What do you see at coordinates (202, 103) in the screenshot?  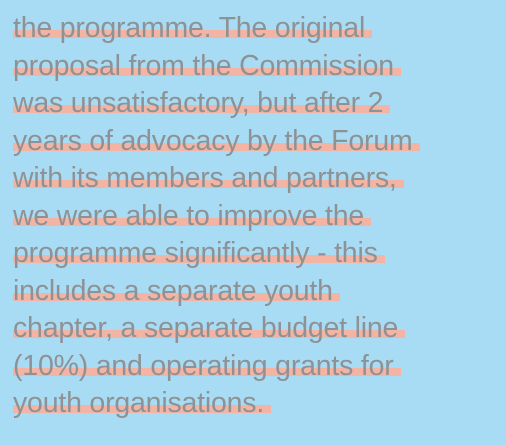 I see `highlighted-text: was unsatisfactory, but after 2` at bounding box center [202, 103].